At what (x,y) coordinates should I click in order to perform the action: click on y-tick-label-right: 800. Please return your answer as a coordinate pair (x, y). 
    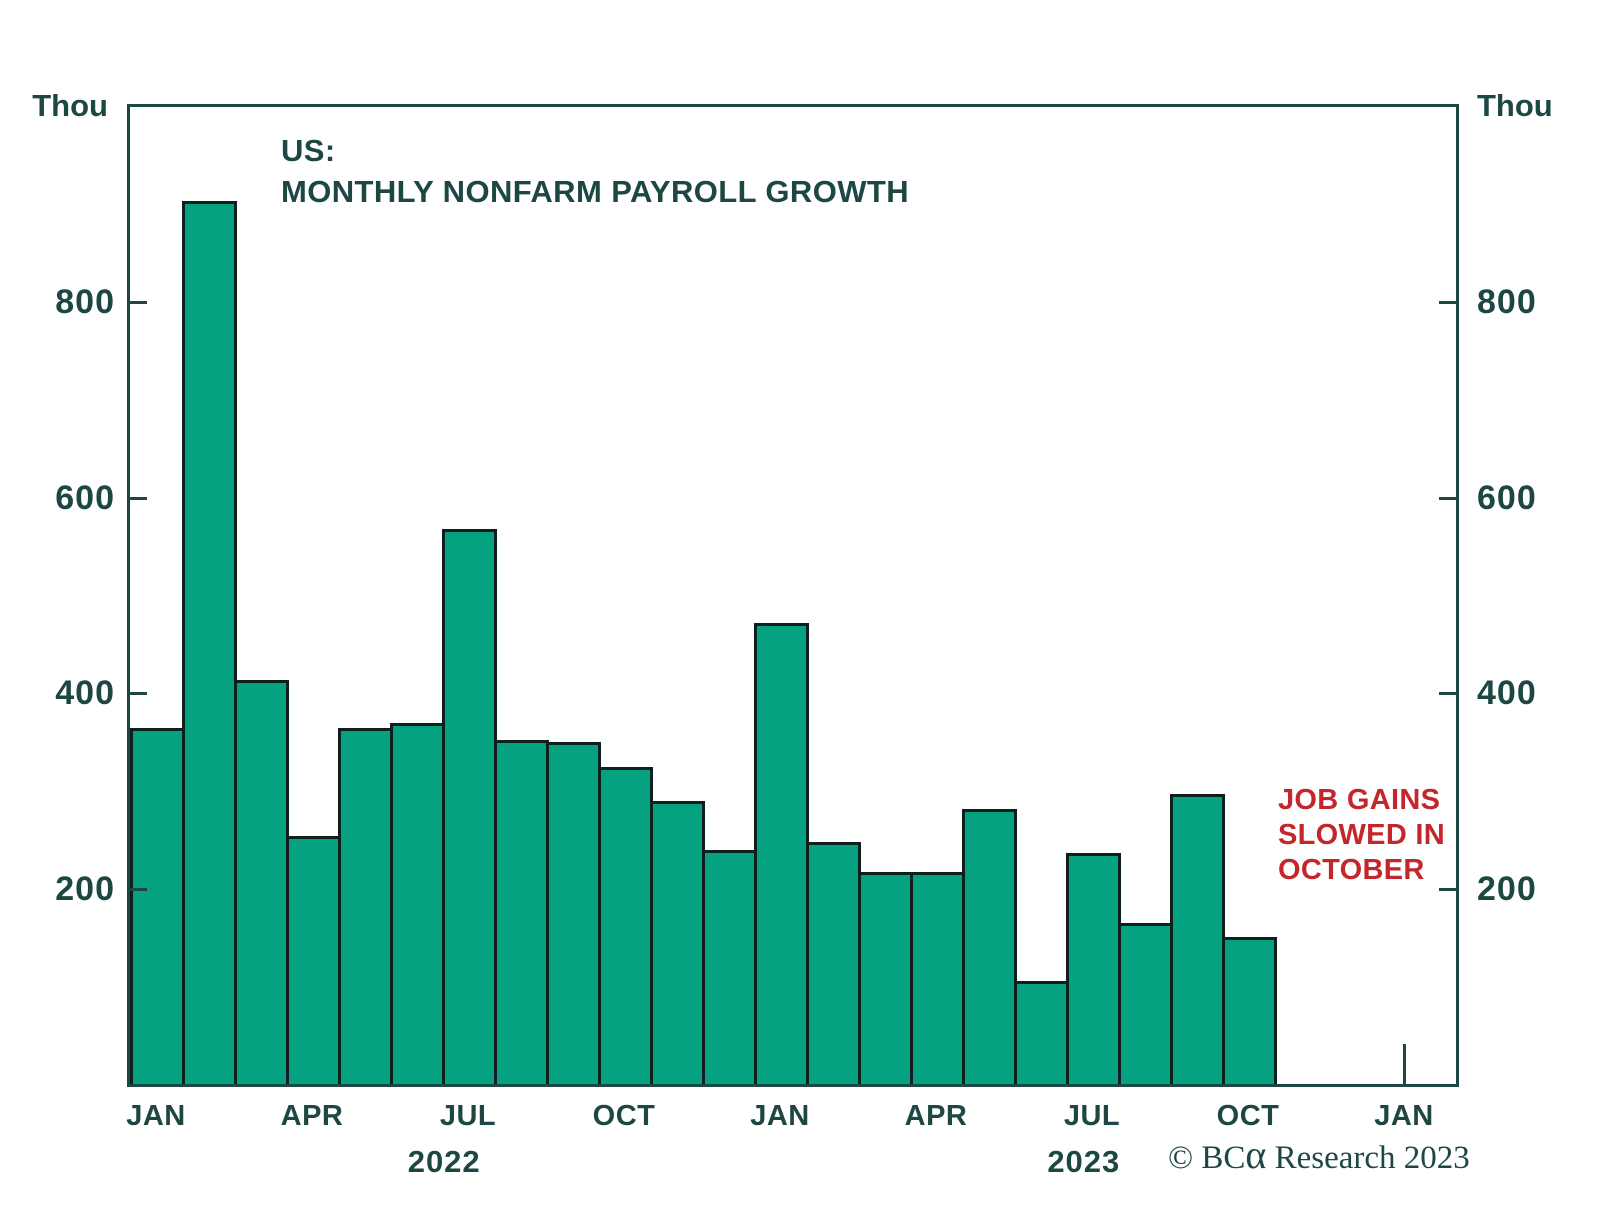
    Looking at the image, I should click on (1507, 302).